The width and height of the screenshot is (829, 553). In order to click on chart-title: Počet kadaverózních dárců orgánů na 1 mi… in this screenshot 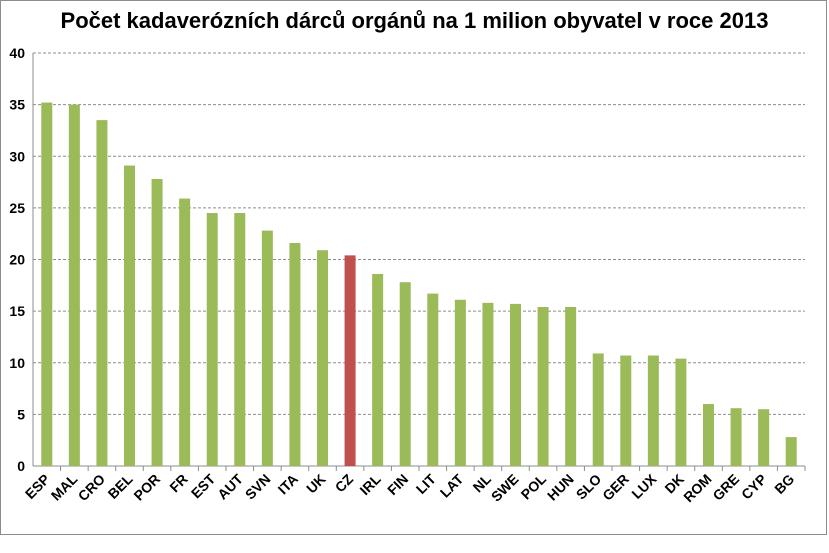, I will do `click(414, 20)`.